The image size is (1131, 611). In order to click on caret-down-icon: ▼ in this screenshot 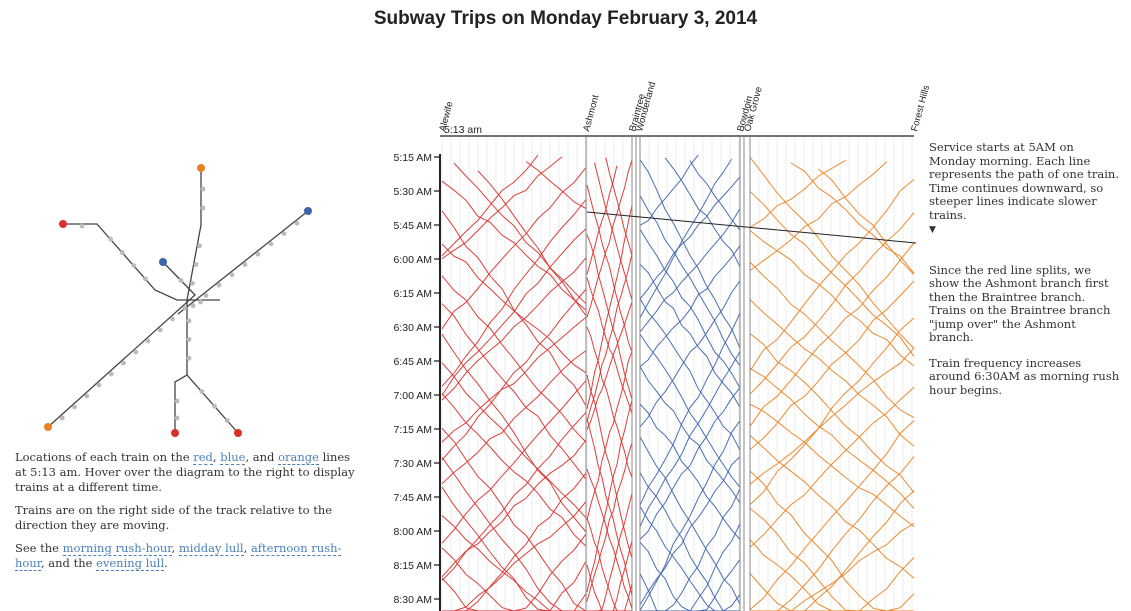, I will do `click(932, 230)`.